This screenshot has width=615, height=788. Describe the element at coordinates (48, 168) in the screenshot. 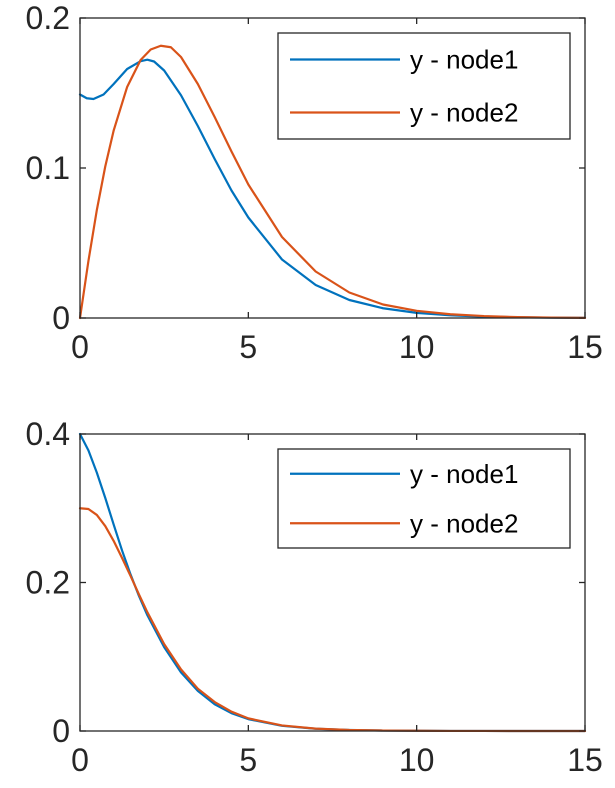

I see `y-tick-label: 0.1` at that location.